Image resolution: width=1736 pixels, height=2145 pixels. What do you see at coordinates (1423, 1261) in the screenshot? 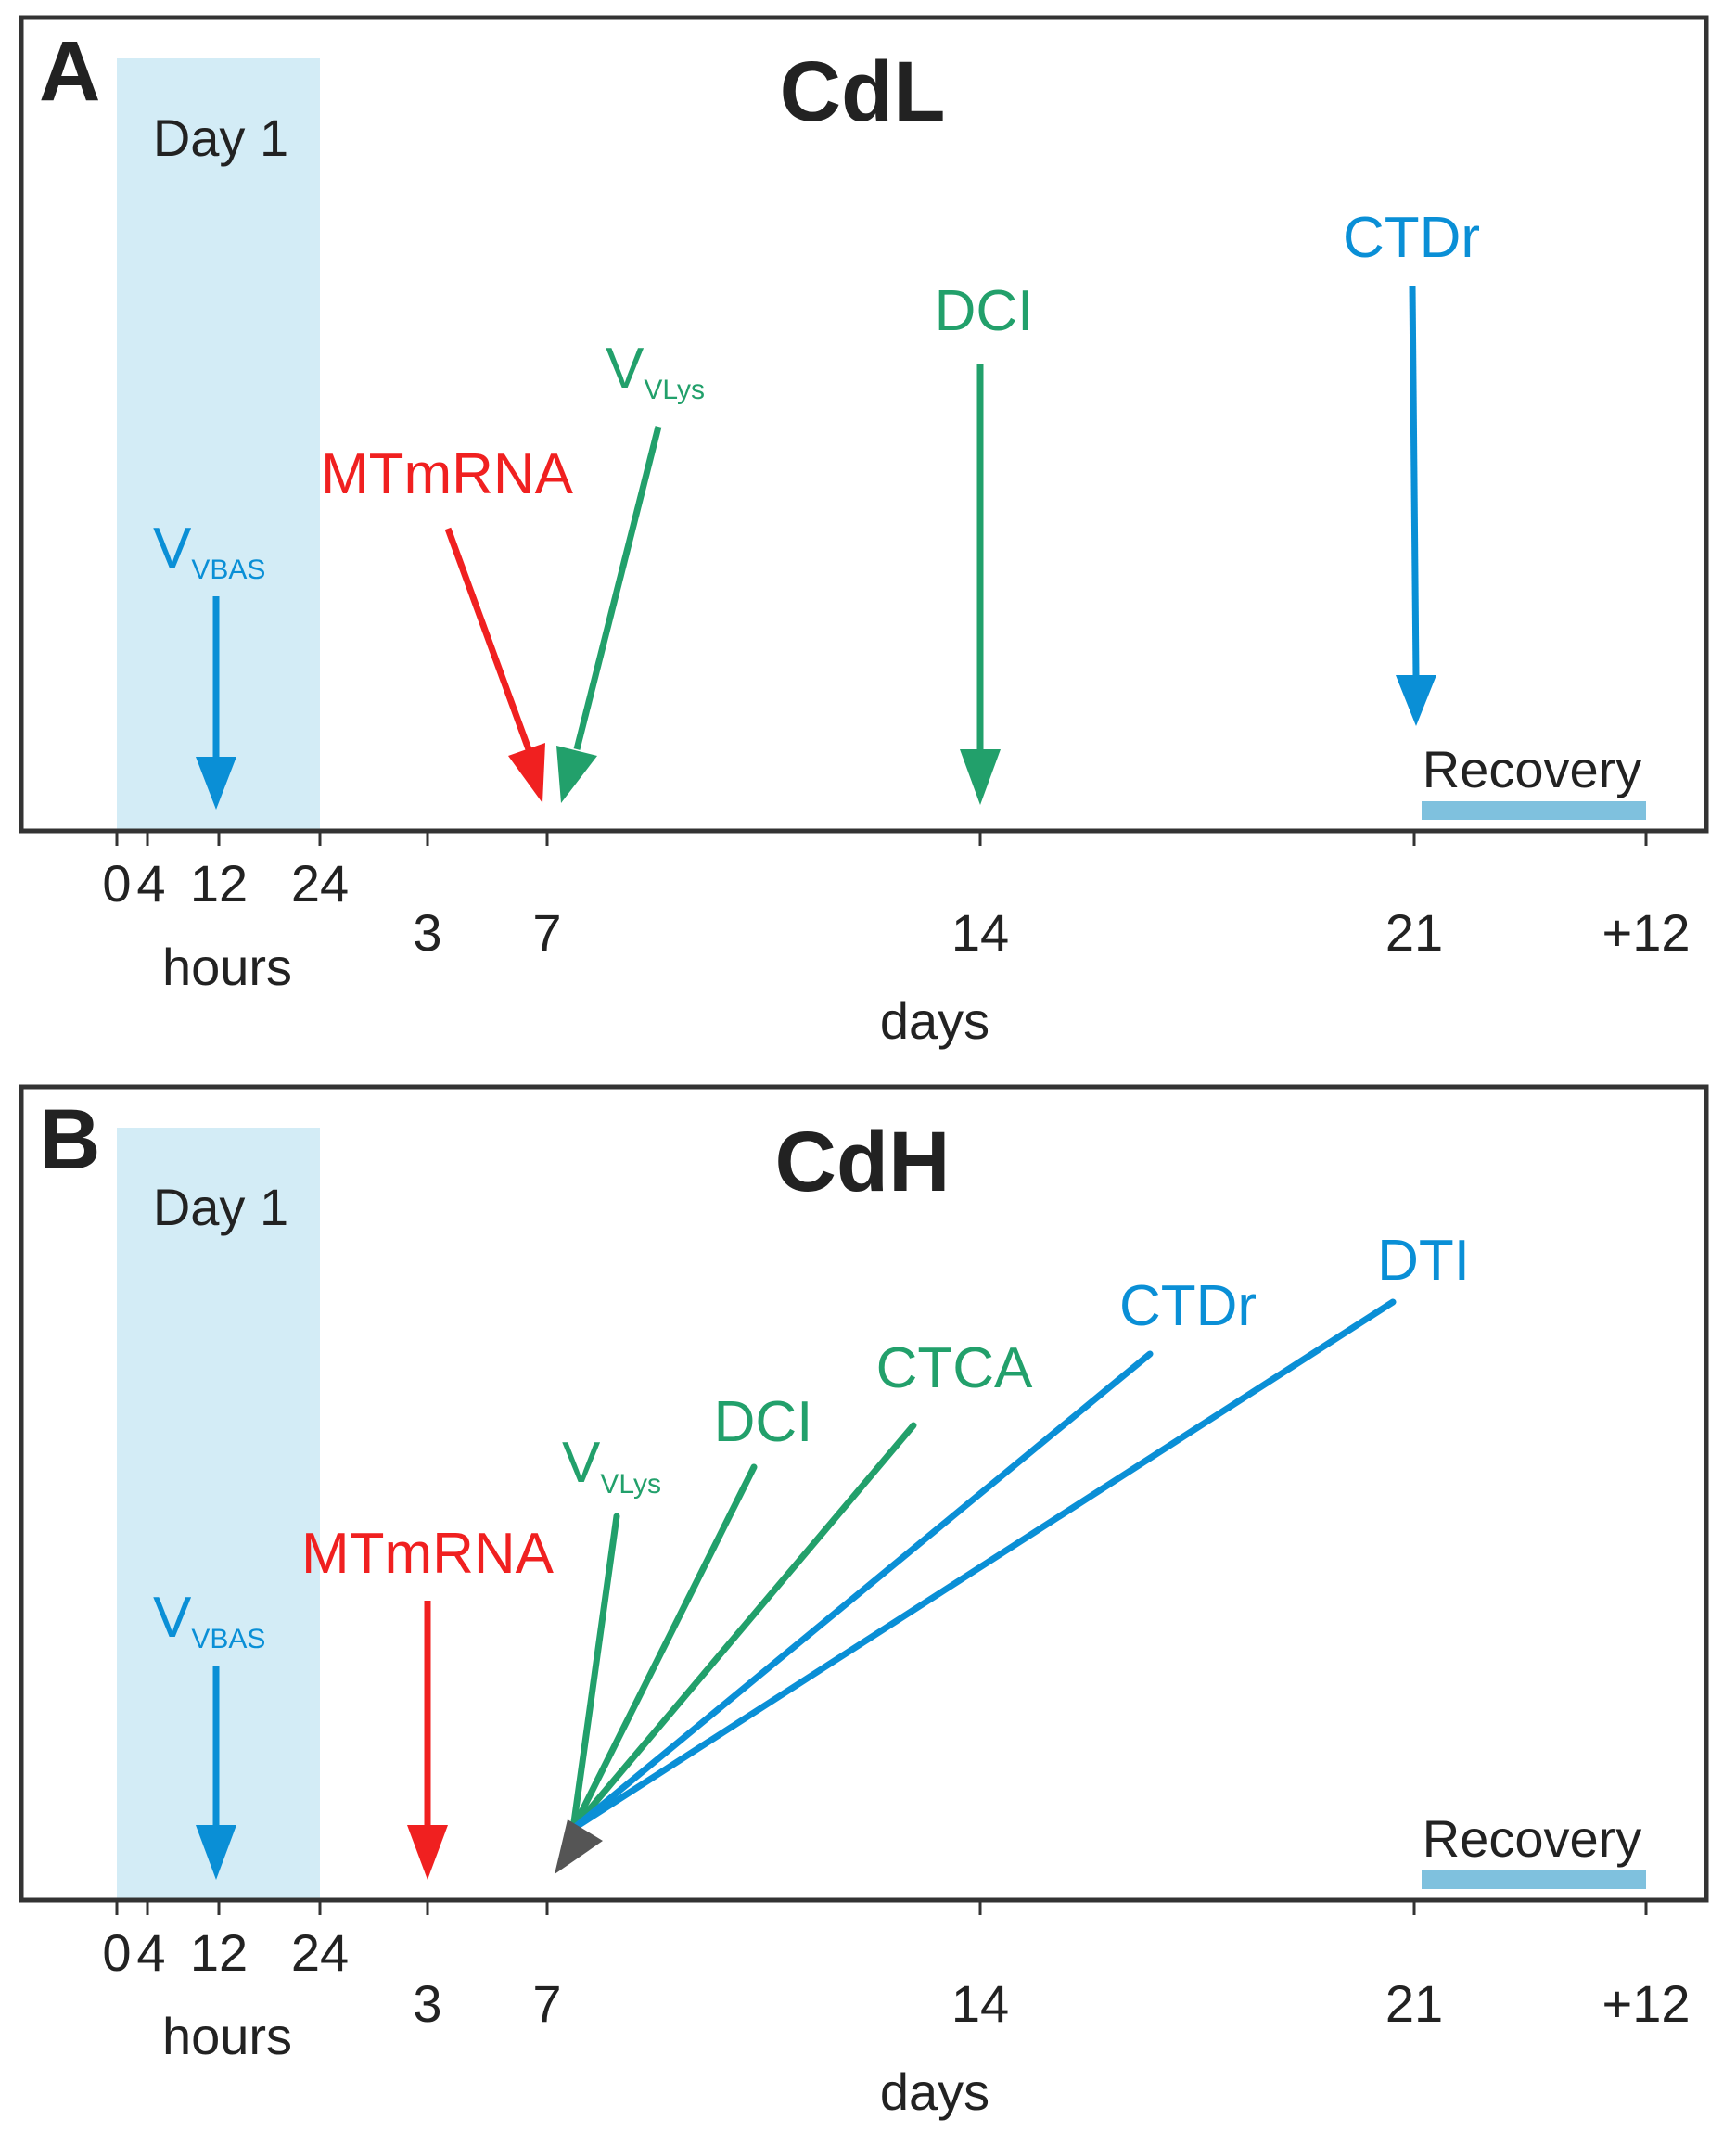
I see `marker-label-dti: DTI` at bounding box center [1423, 1261].